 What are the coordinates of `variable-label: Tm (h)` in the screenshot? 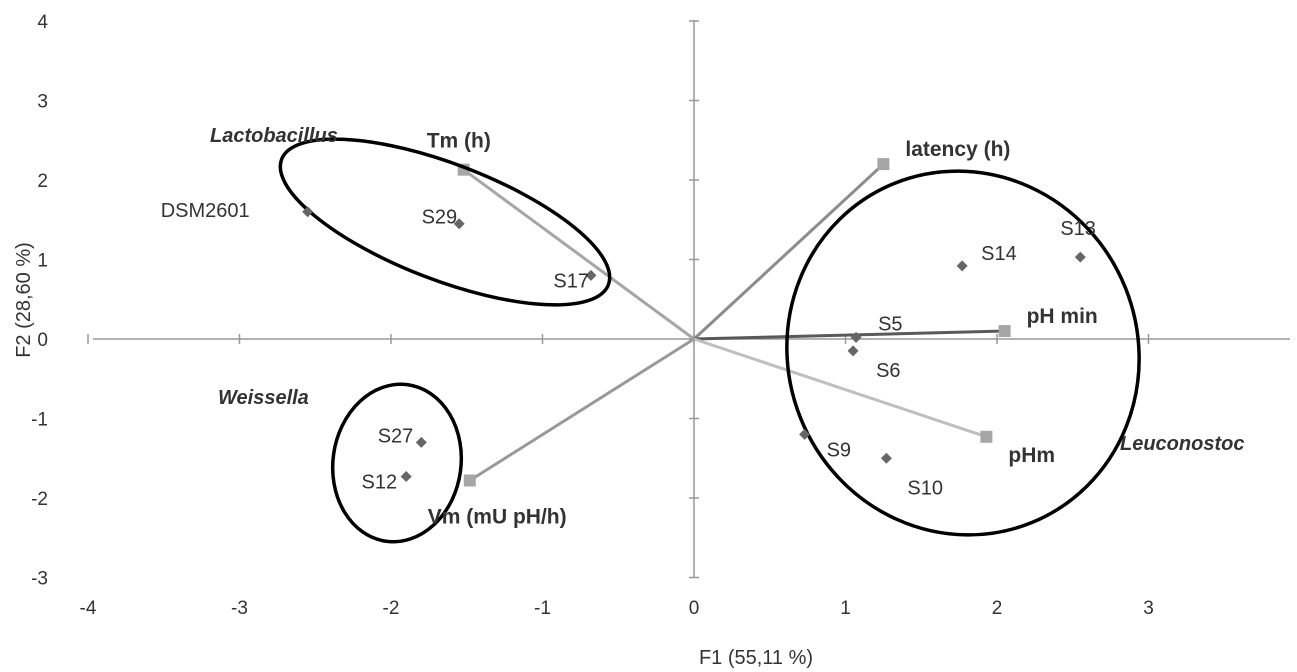 It's located at (459, 141).